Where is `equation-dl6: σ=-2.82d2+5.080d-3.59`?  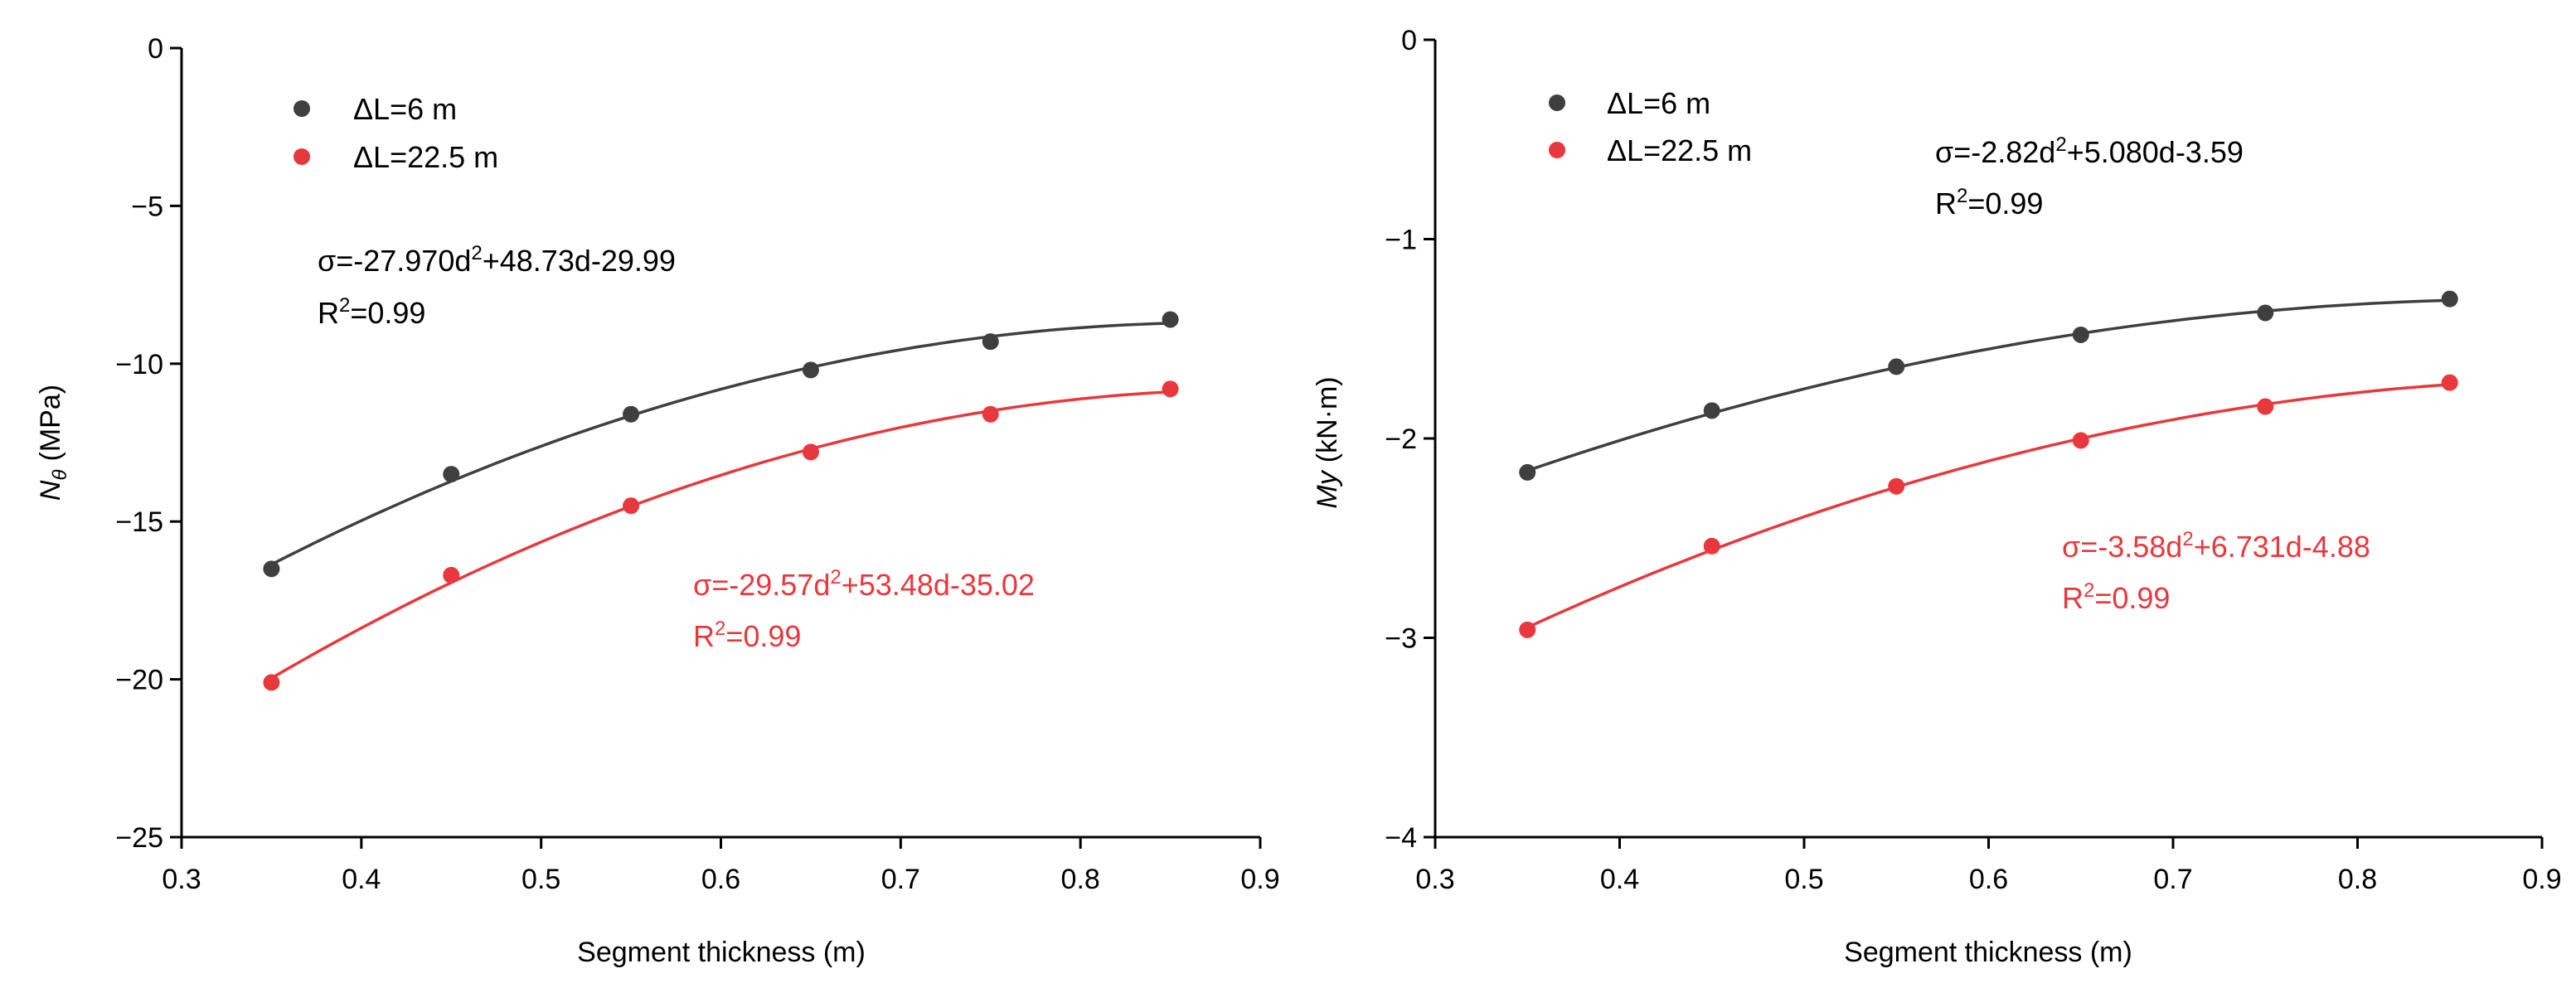 equation-dl6: σ=-2.82d2+5.080d-3.59 is located at coordinates (2089, 151).